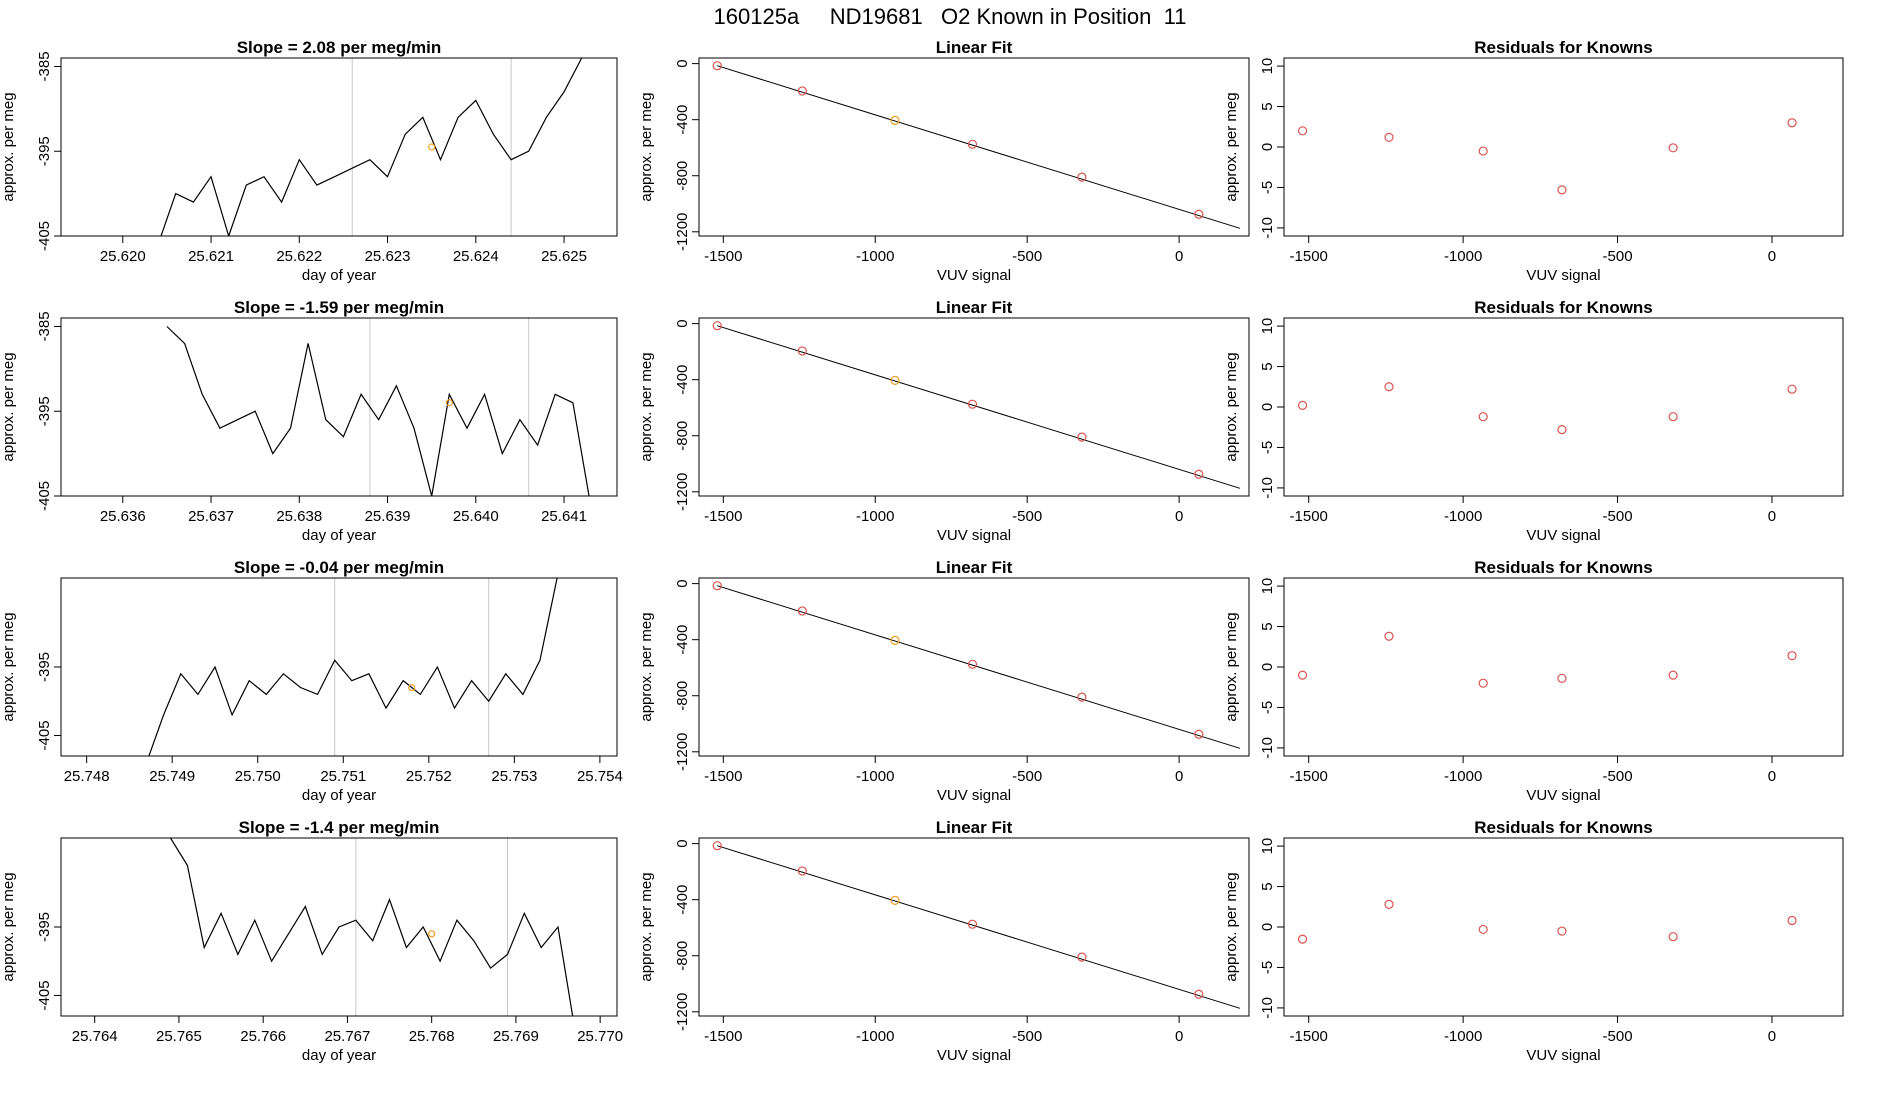 Image resolution: width=1900 pixels, height=1100 pixels. I want to click on y-tick-label: 5, so click(1267, 366).